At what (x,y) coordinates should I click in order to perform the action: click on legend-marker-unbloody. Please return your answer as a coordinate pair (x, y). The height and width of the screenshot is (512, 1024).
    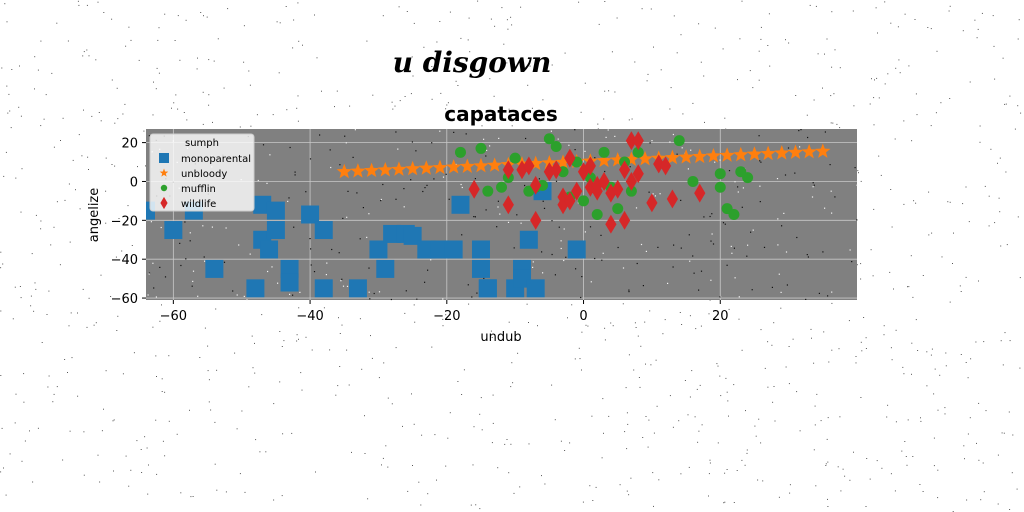
    Looking at the image, I should click on (164, 172).